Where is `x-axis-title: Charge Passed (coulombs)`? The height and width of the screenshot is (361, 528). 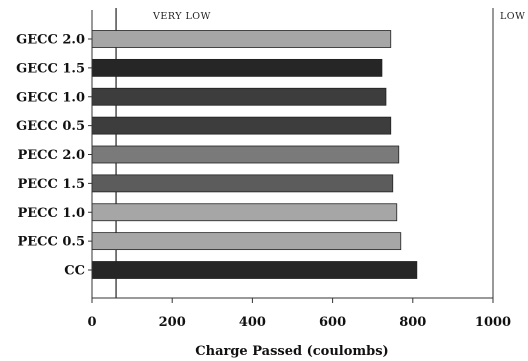
x-axis-title: Charge Passed (coulombs) is located at coordinates (291, 351).